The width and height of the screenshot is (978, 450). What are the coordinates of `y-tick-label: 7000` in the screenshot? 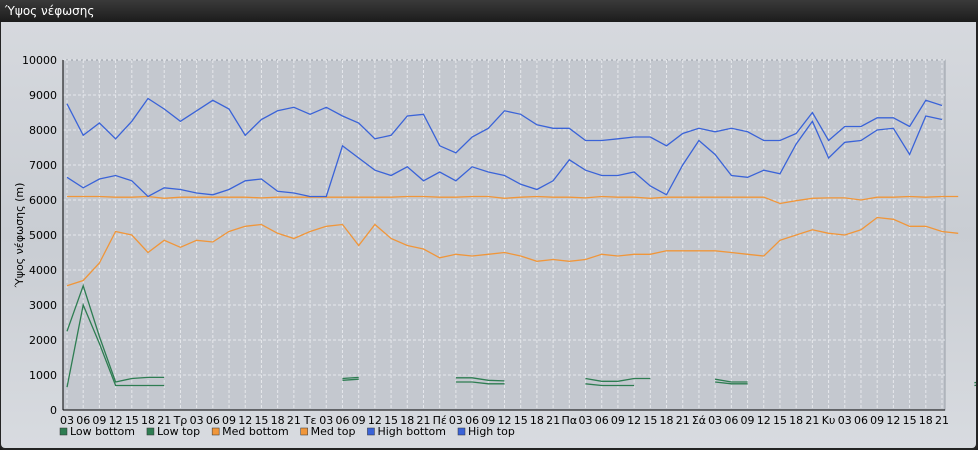 It's located at (43, 165).